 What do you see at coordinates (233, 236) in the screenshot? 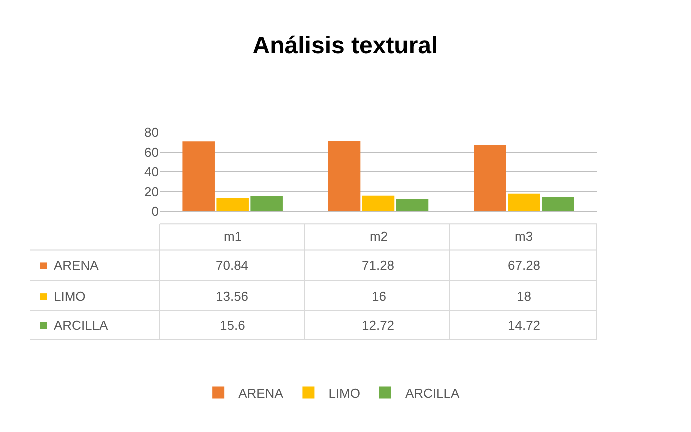
I see `x-tick-label: m1` at bounding box center [233, 236].